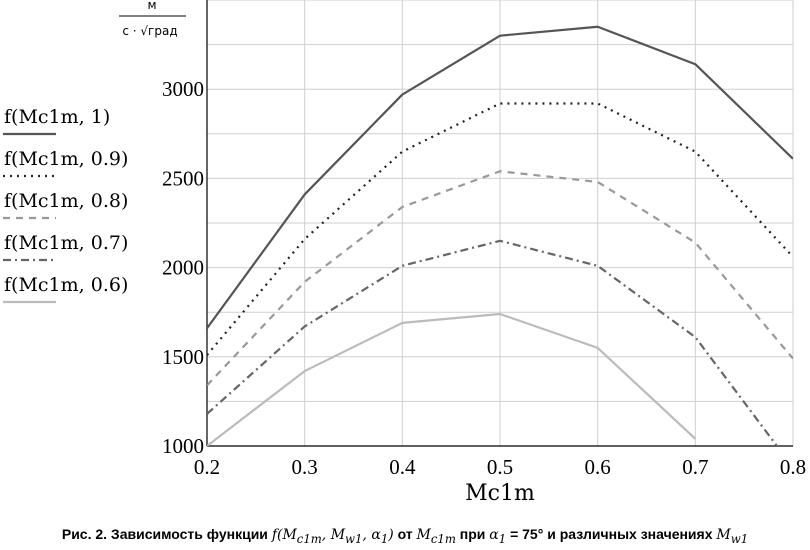 Image resolution: width=810 pixels, height=550 pixels. What do you see at coordinates (207, 467) in the screenshot?
I see `x-tick-label: 0.2` at bounding box center [207, 467].